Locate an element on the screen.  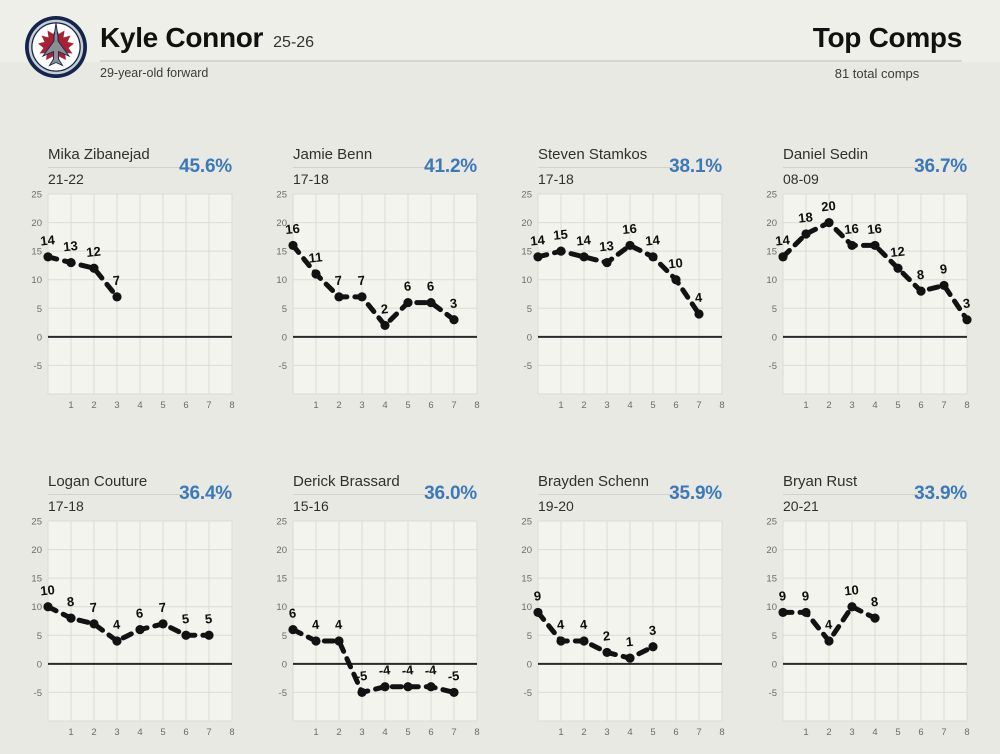
series-line is located at coordinates (875, 271).